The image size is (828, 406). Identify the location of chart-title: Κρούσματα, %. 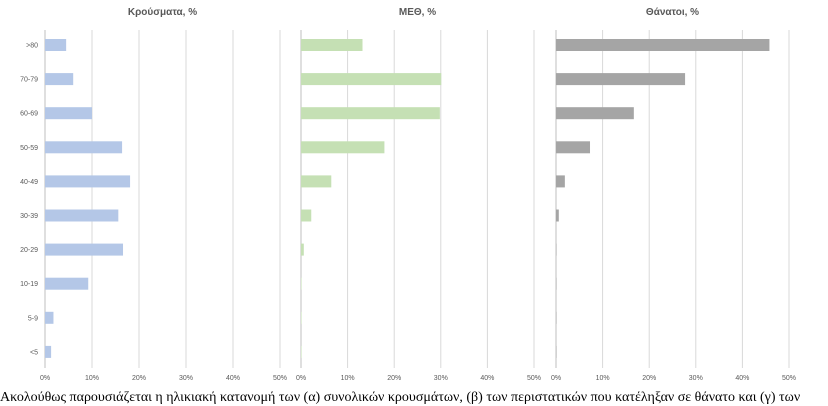
(162, 12).